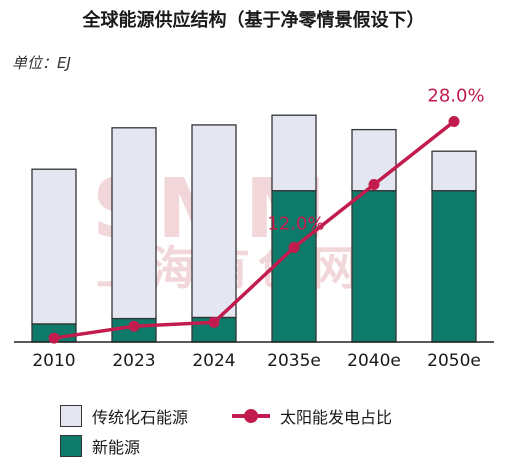 The height and width of the screenshot is (467, 507). Describe the element at coordinates (374, 184) in the screenshot. I see `solar-share-point-2040e` at that location.